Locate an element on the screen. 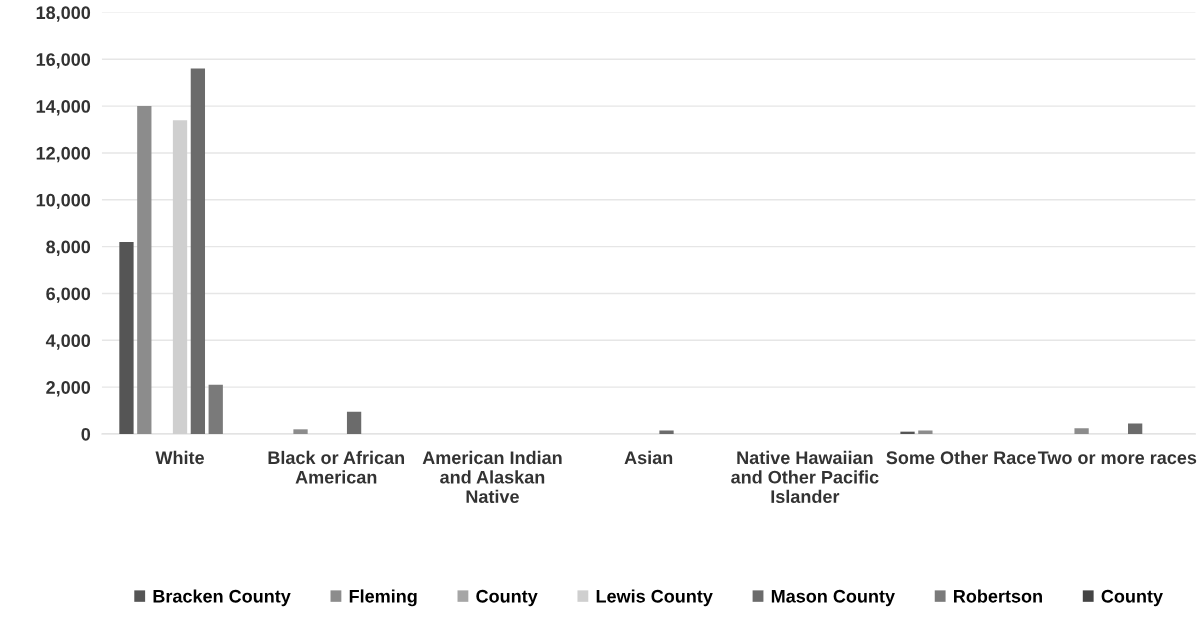  x-tick-label: Some Other Race is located at coordinates (961, 457).